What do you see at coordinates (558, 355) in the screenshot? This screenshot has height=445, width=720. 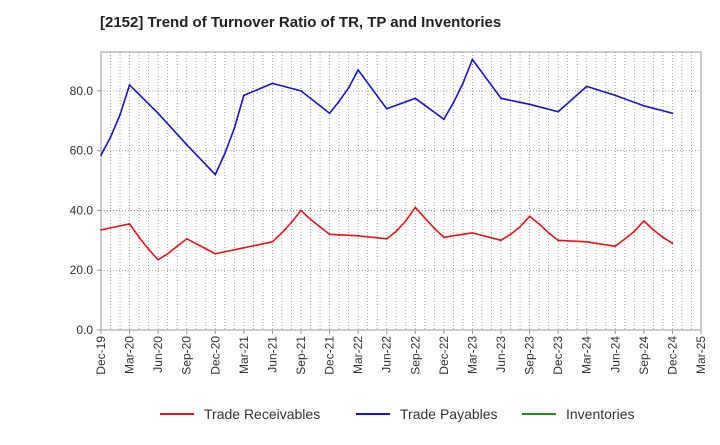 I see `x-tick-label: Dec-23` at bounding box center [558, 355].